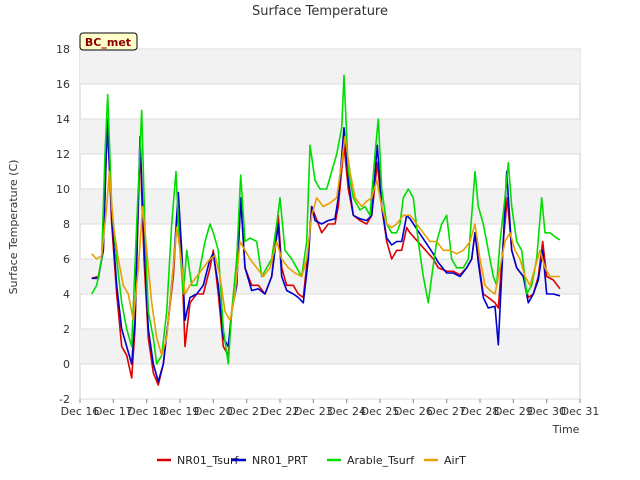 The width and height of the screenshot is (640, 480). What do you see at coordinates (213, 411) in the screenshot?
I see `x-tick-label: Dec 20` at bounding box center [213, 411].